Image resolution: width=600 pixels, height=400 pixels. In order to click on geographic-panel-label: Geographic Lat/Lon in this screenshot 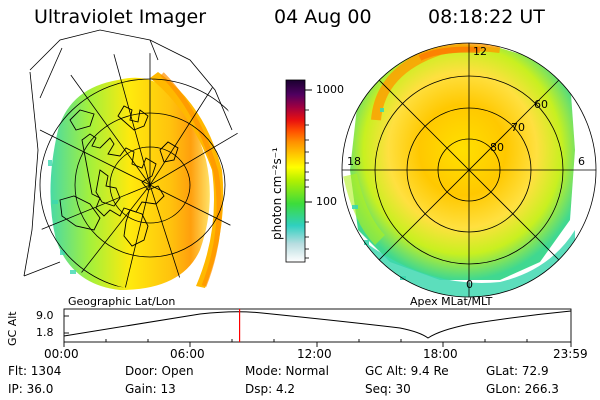, I will do `click(122, 301)`.